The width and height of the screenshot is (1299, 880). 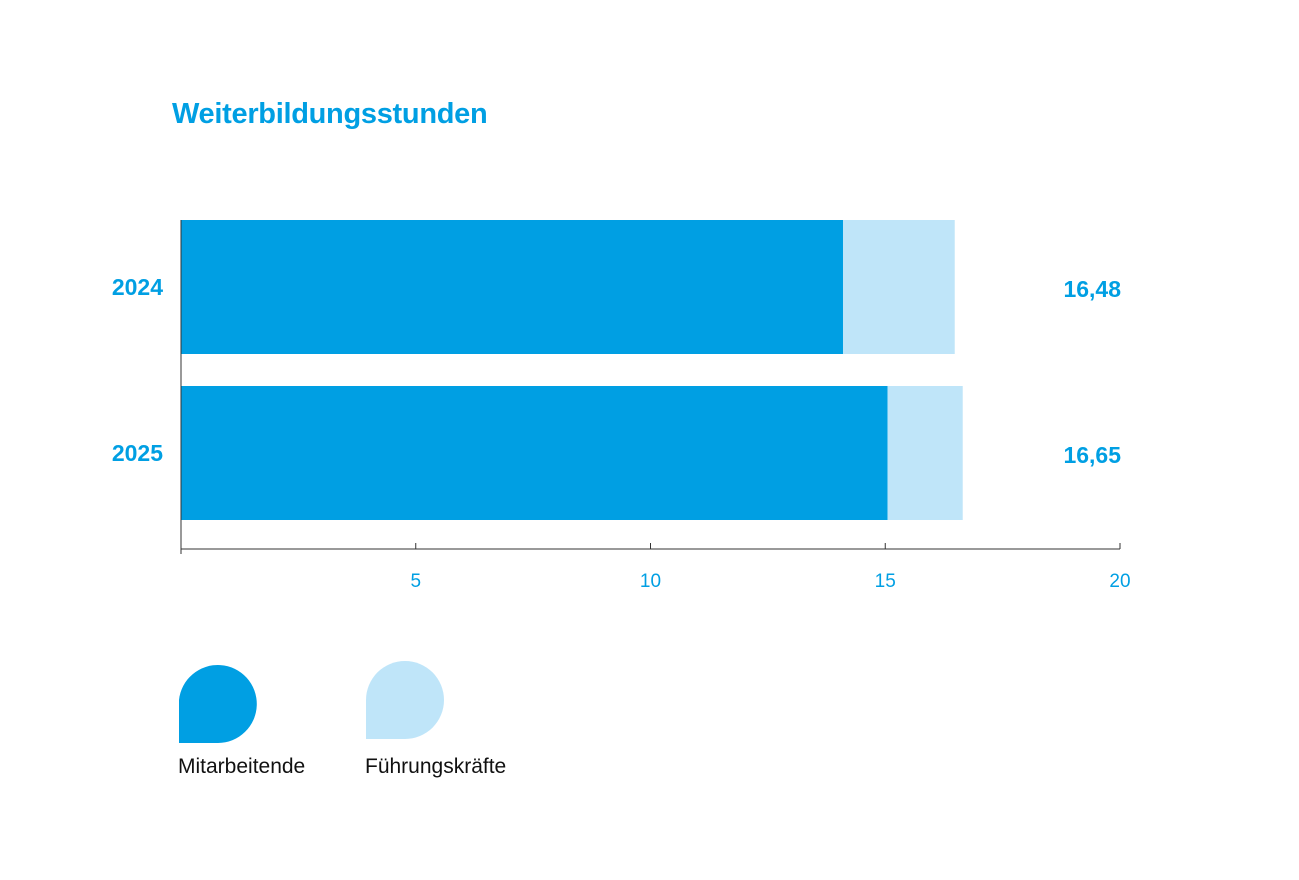 I want to click on x-tick-label-15: 15, so click(x=885, y=581).